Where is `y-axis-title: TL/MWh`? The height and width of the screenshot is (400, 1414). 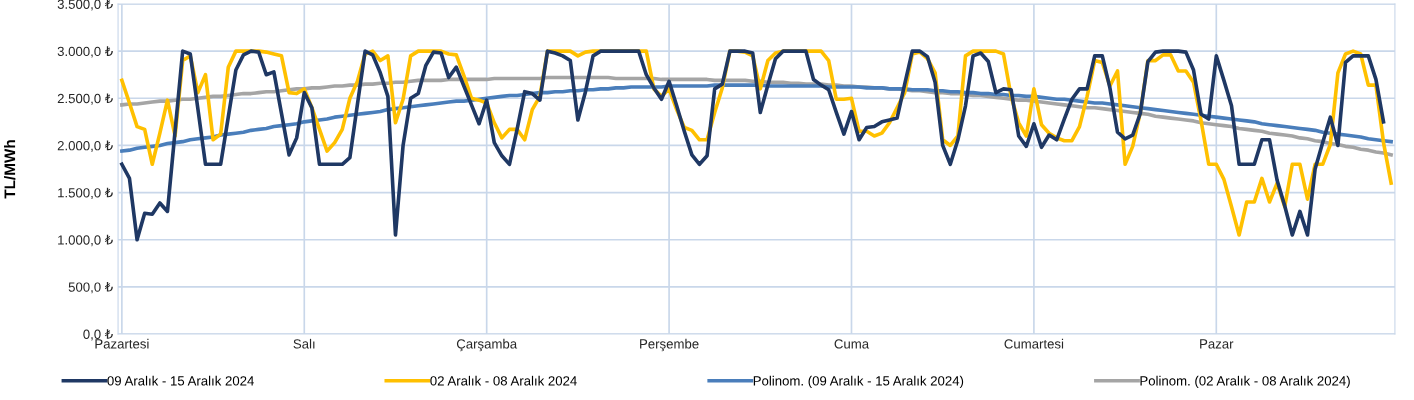
y-axis-title: TL/MWh is located at coordinates (10, 169).